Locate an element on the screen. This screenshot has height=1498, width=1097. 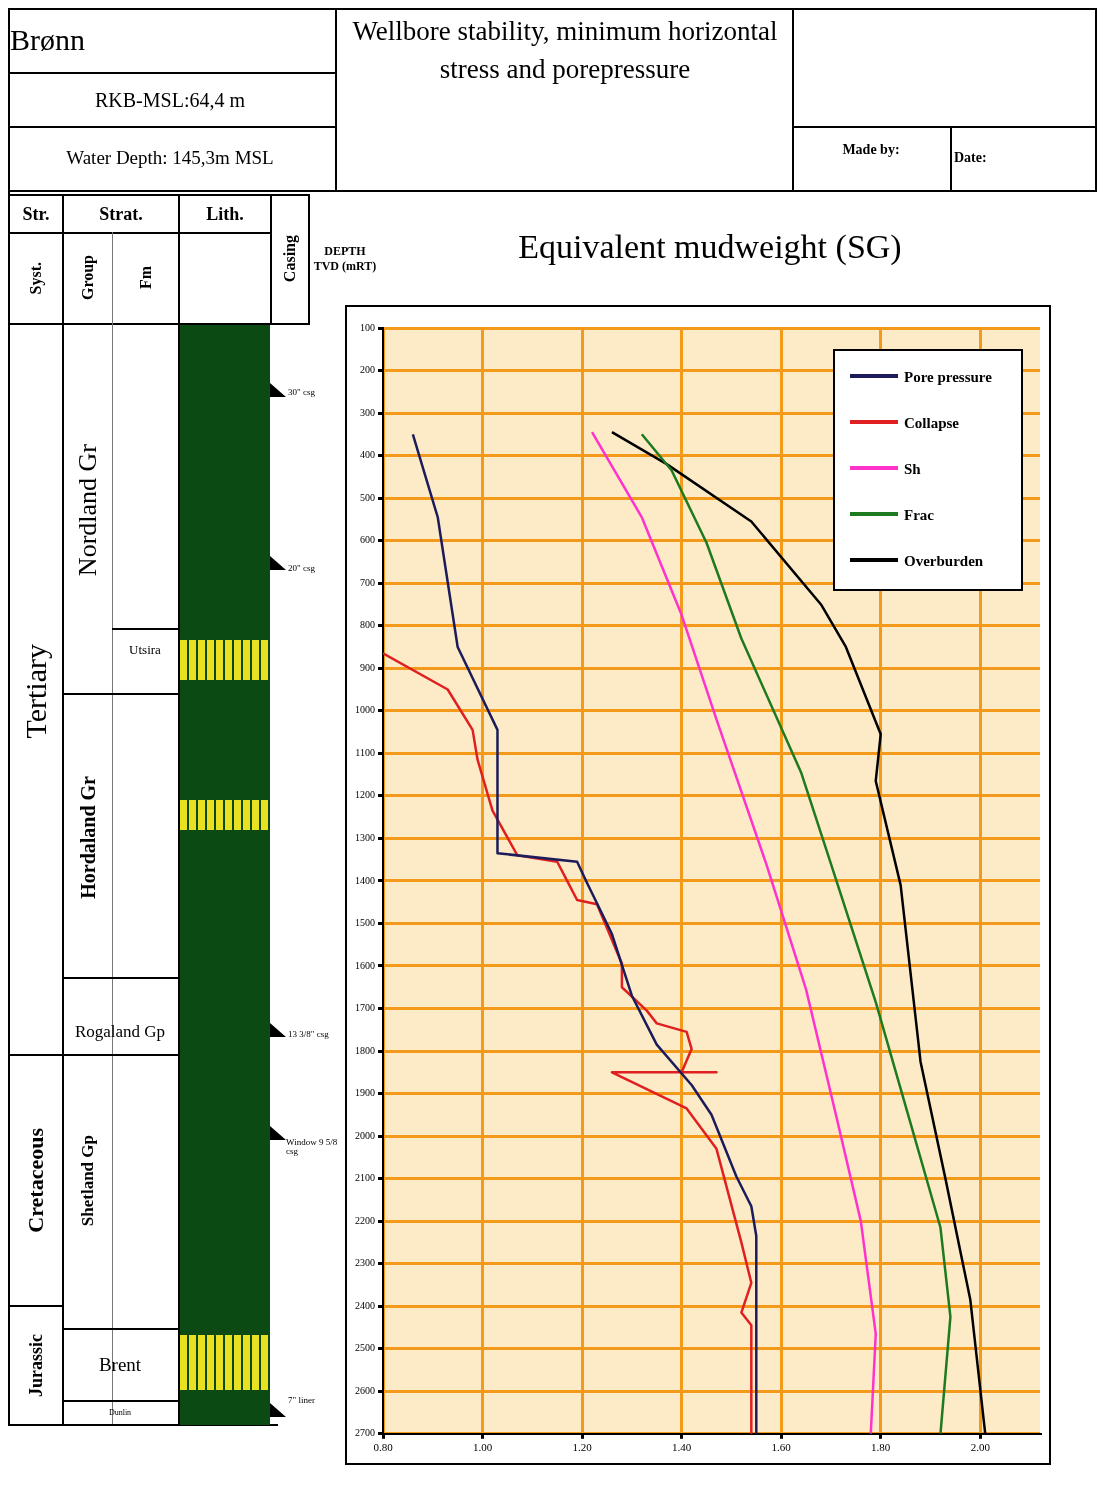
y-tick-label: 700 is located at coordinates (367, 582).